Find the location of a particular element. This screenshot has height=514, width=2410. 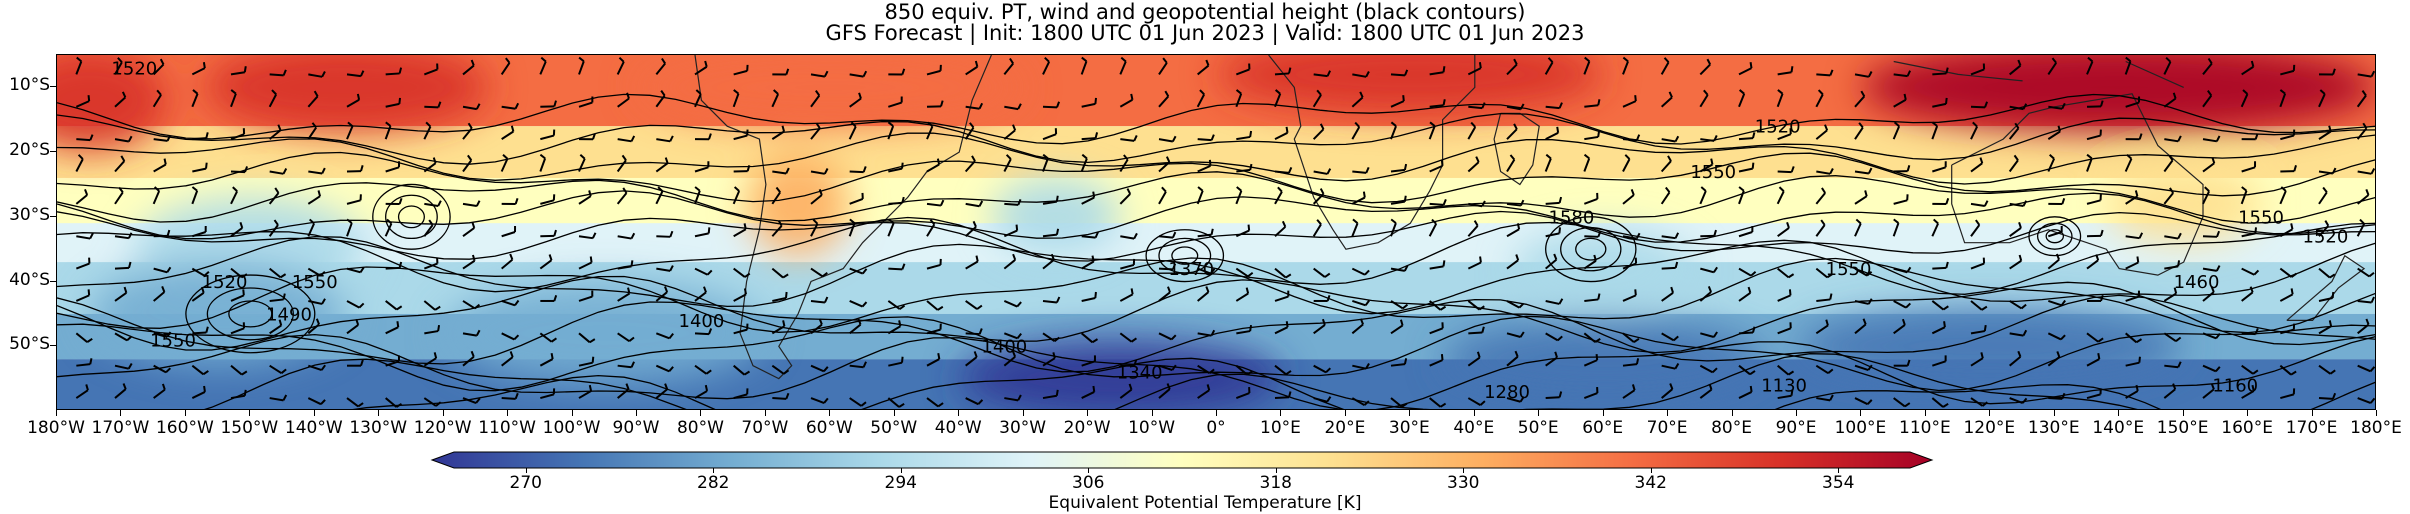

colorbar-label: Equivalent Potential Temperature [K] is located at coordinates (1205, 503).